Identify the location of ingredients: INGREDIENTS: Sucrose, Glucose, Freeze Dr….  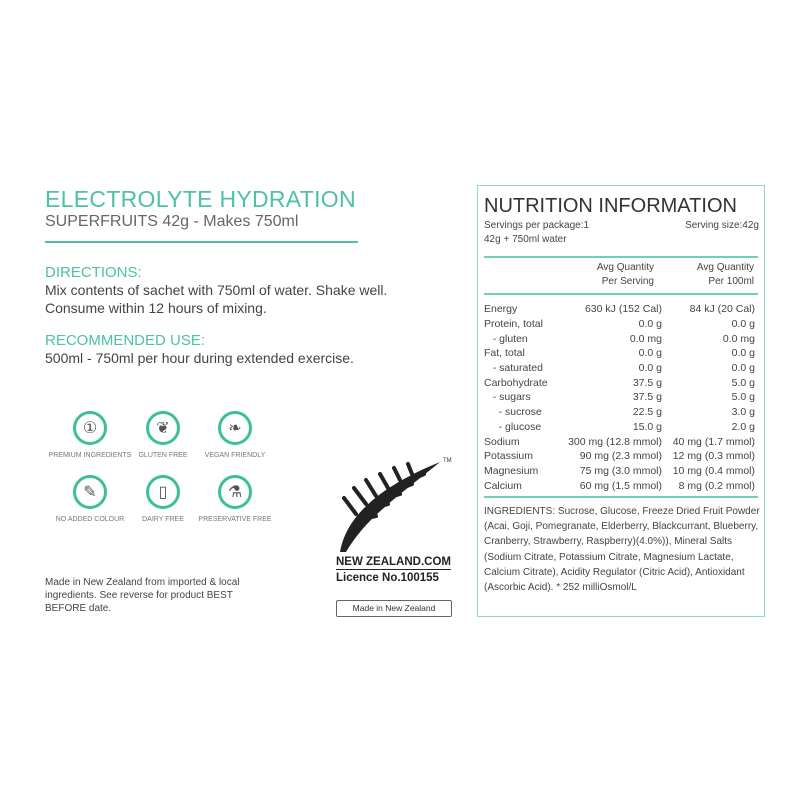
(622, 550).